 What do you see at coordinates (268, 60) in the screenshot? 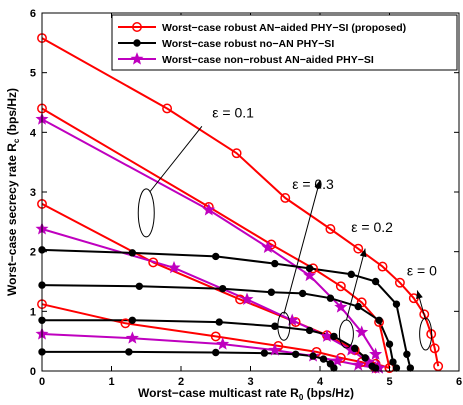
I see `legend-label-2: Worst−case non−robust AN−aided PHY−SI` at bounding box center [268, 60].